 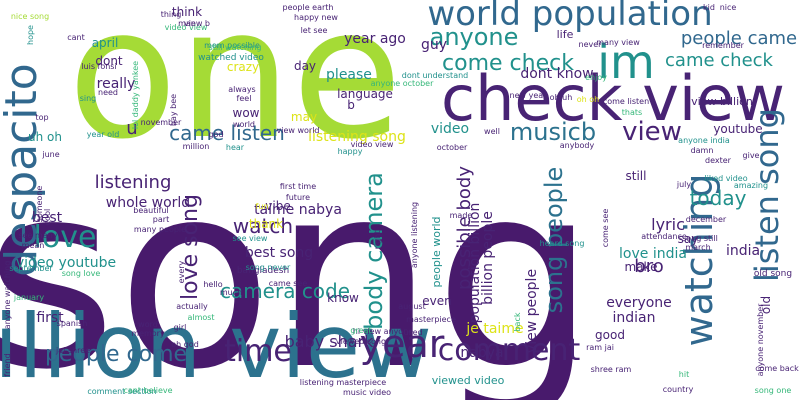 What do you see at coordinates (187, 12) in the screenshot?
I see `word-think: think` at bounding box center [187, 12].